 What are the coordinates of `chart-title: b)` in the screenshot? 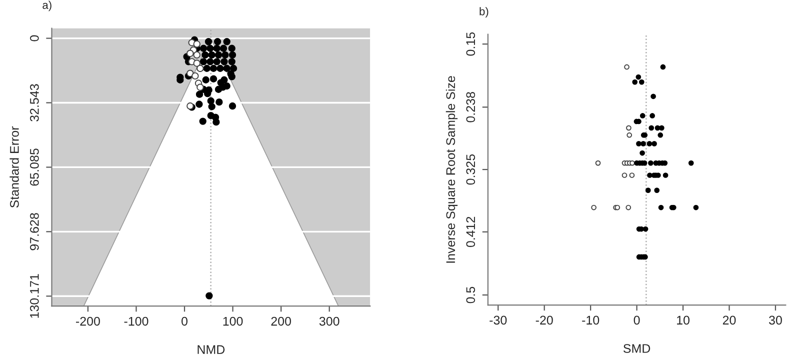 It's located at (484, 12).